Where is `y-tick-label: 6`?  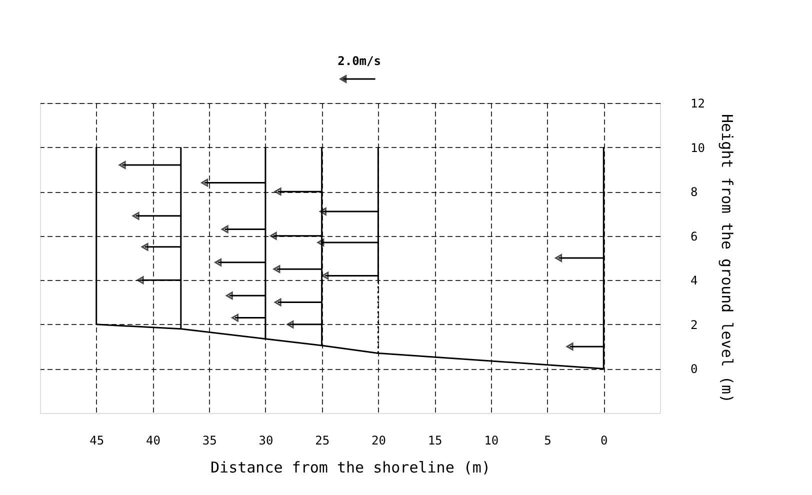 y-tick-label: 6 is located at coordinates (694, 236).